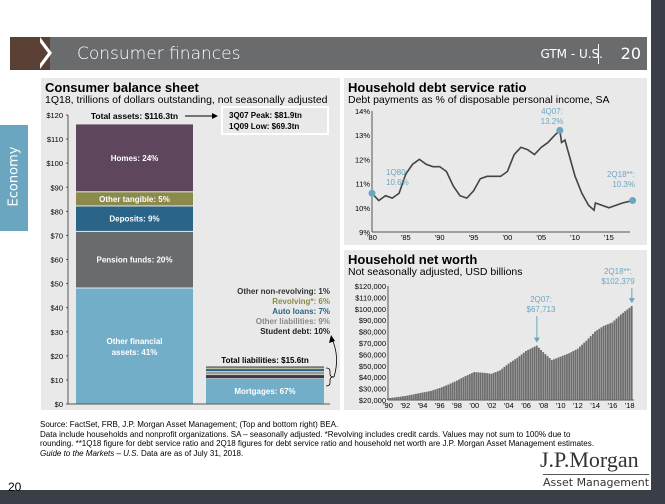 This screenshot has width=665, height=504. What do you see at coordinates (552, 111) in the screenshot?
I see `annotation-label: 4Q07:` at bounding box center [552, 111].